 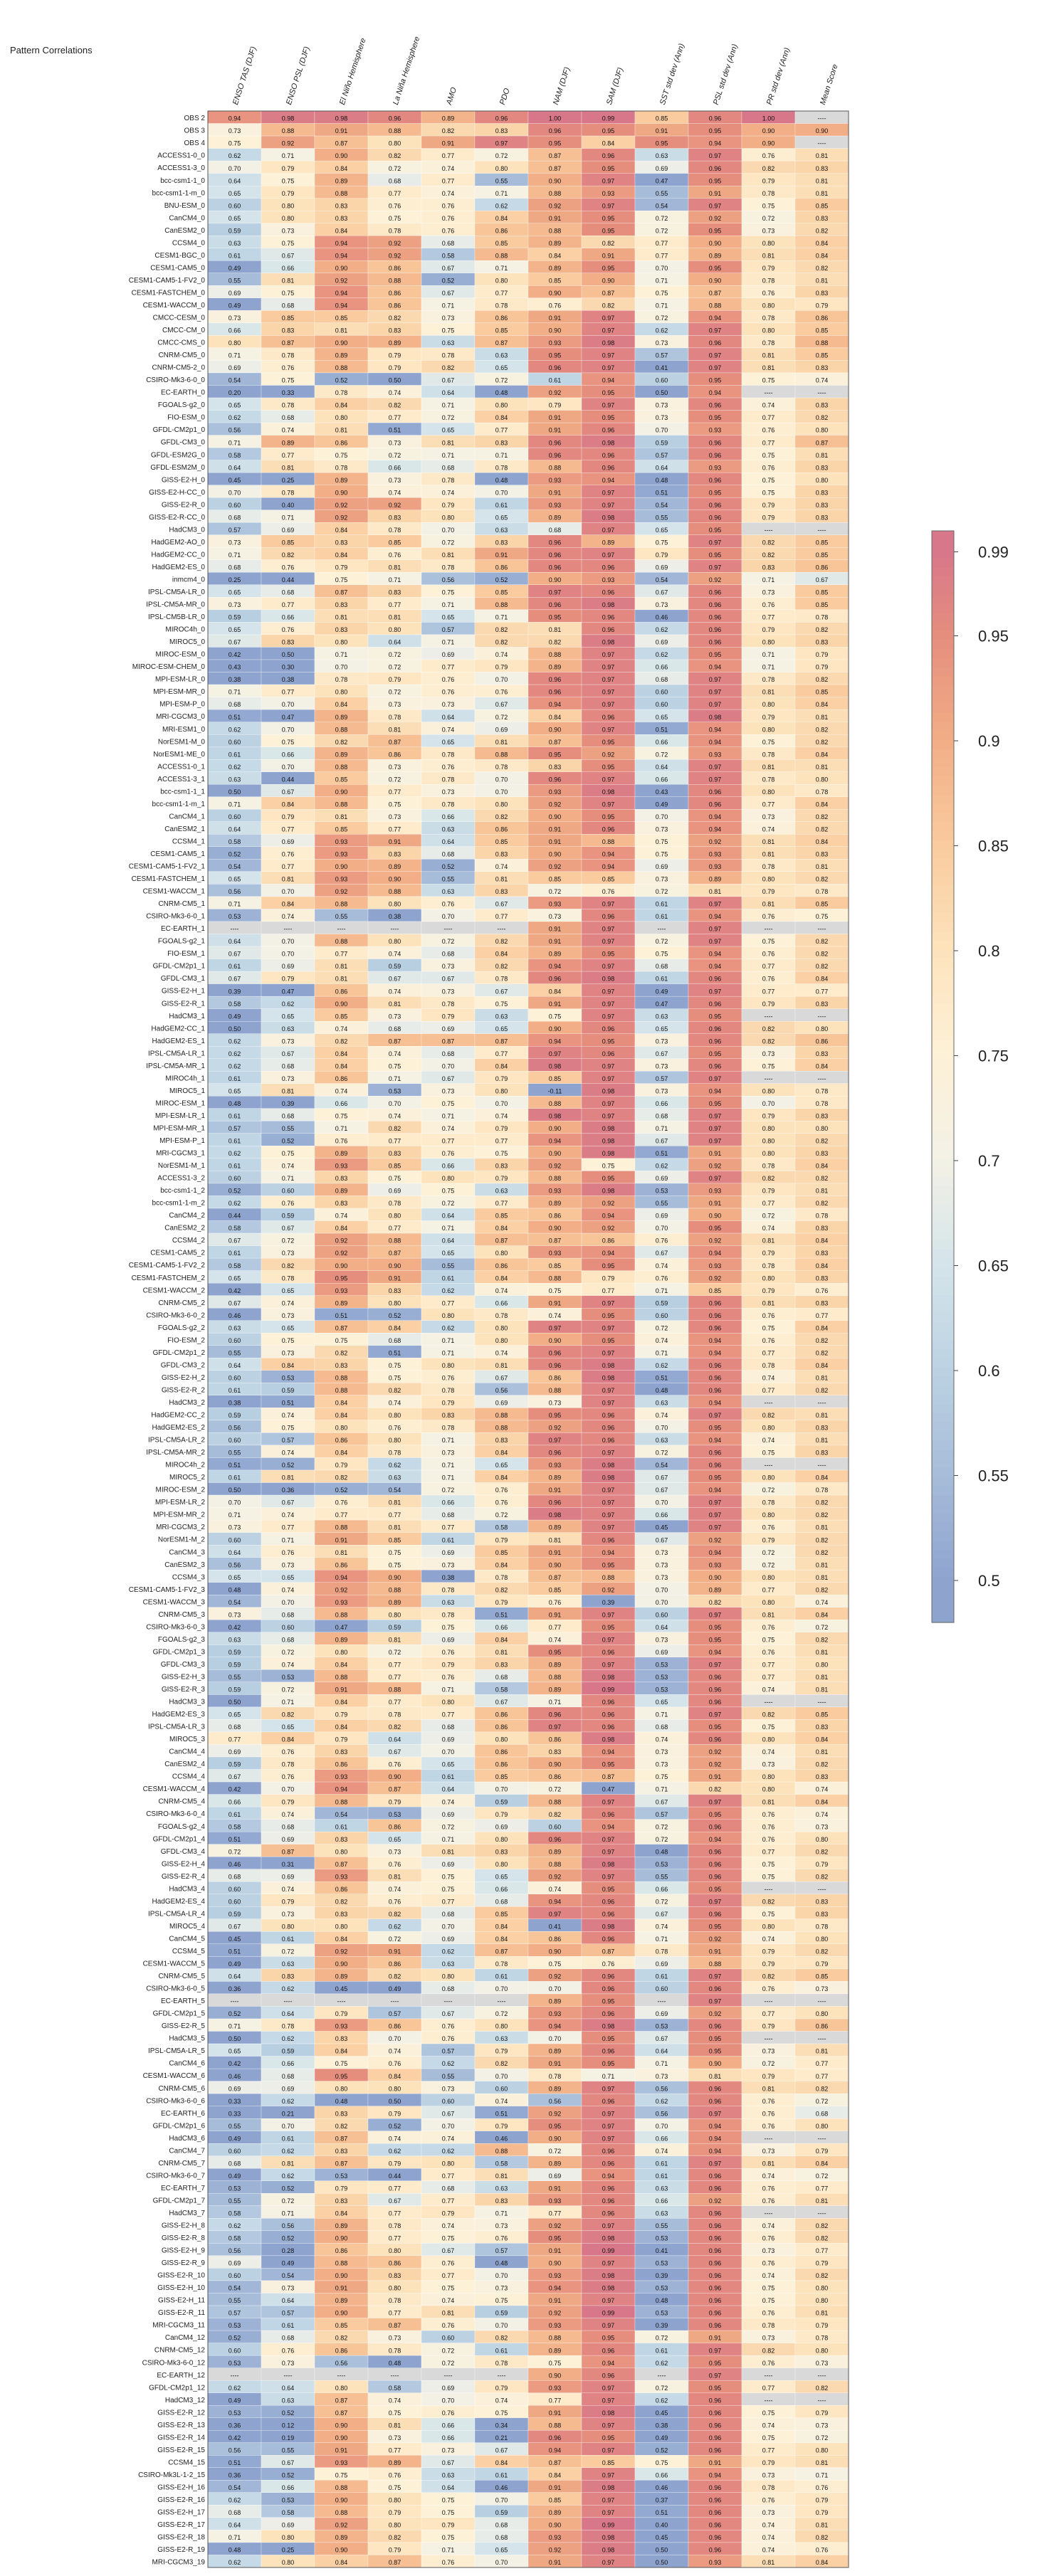 What do you see at coordinates (715, 729) in the screenshot?
I see `cell-value: 0.94` at bounding box center [715, 729].